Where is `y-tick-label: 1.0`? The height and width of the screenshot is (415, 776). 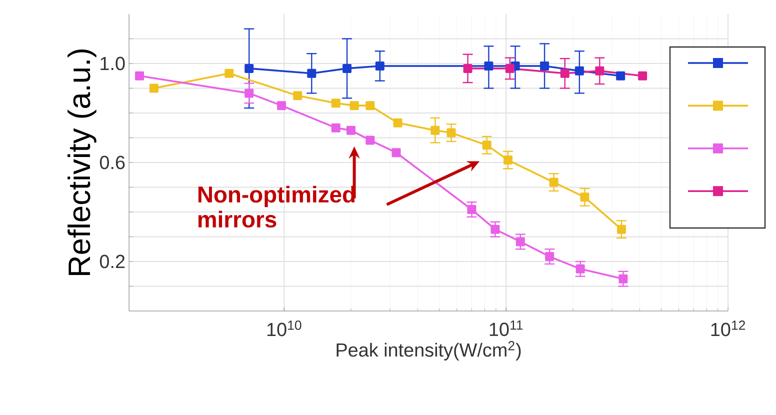 y-tick-label: 1.0 is located at coordinates (112, 63).